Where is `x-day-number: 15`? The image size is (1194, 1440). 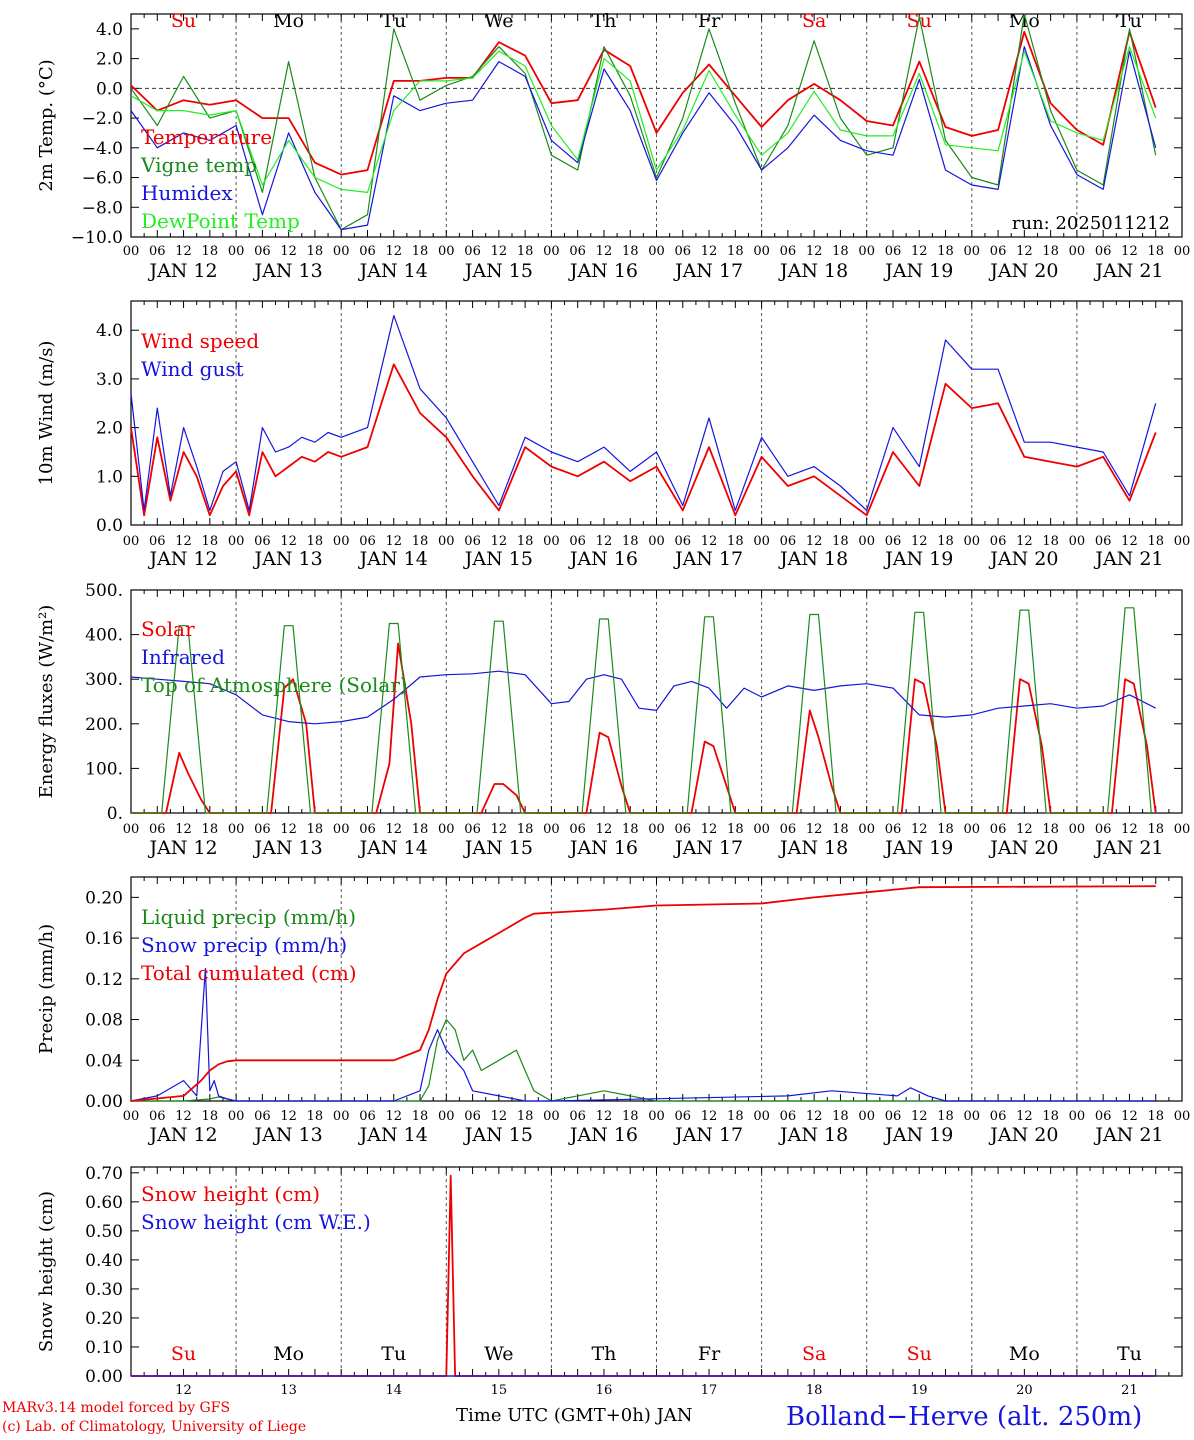 x-day-number: 15 is located at coordinates (499, 1390).